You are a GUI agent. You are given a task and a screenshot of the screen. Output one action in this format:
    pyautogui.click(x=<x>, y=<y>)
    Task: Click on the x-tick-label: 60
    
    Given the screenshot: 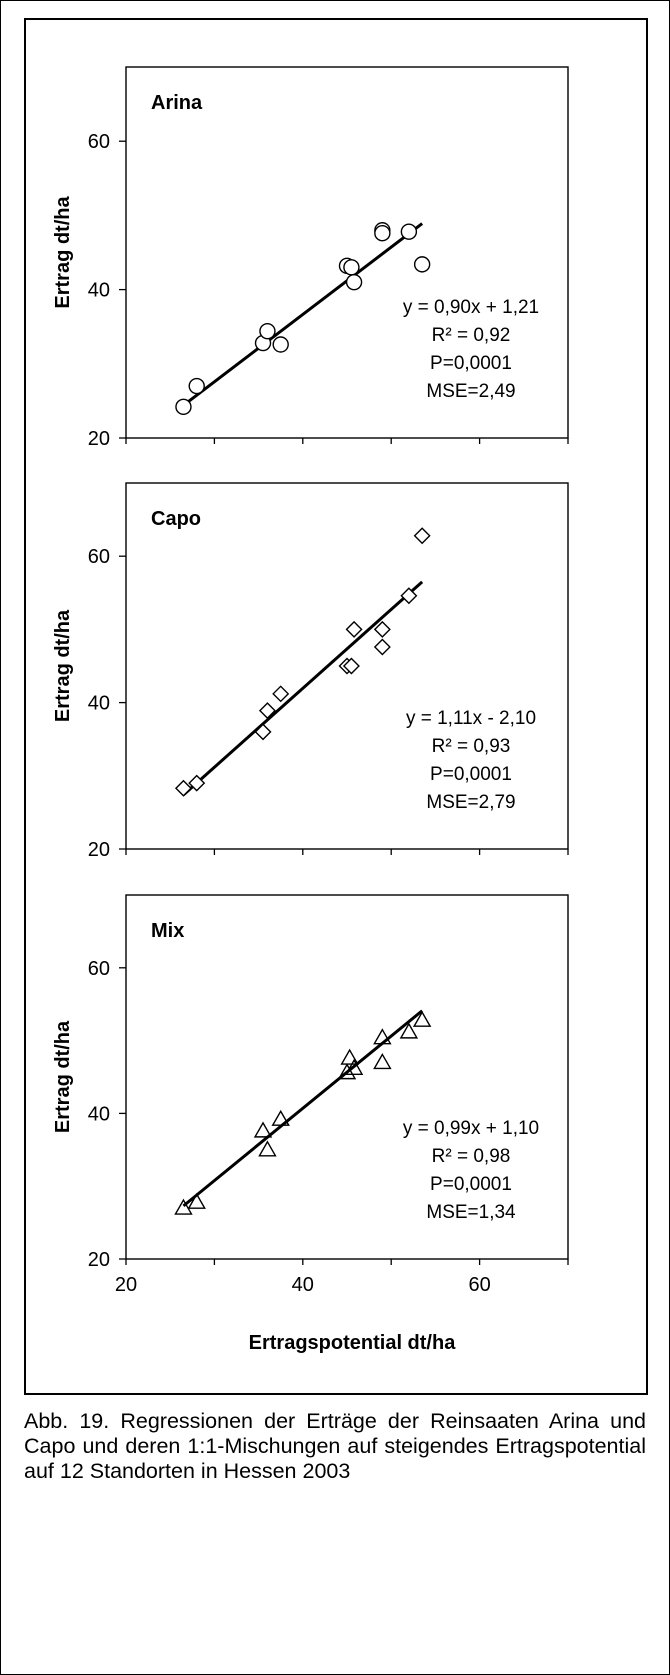 What is the action you would take?
    pyautogui.click(x=479, y=1285)
    